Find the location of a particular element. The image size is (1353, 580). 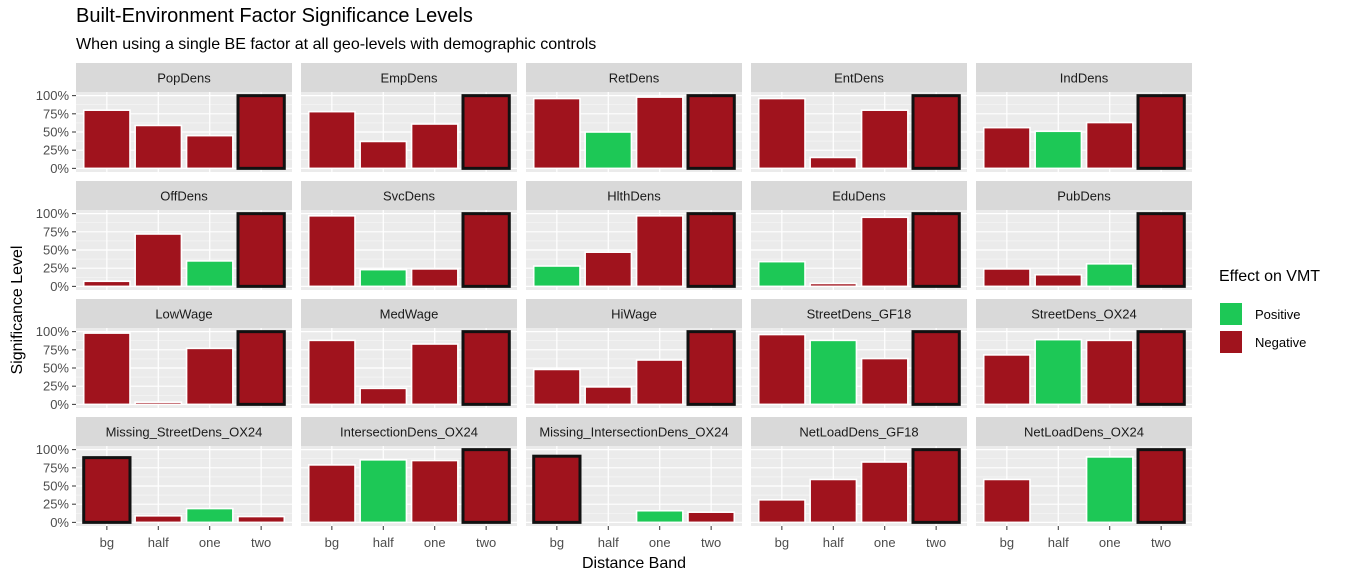

y-axis-title: Significance Level is located at coordinates (17, 310).